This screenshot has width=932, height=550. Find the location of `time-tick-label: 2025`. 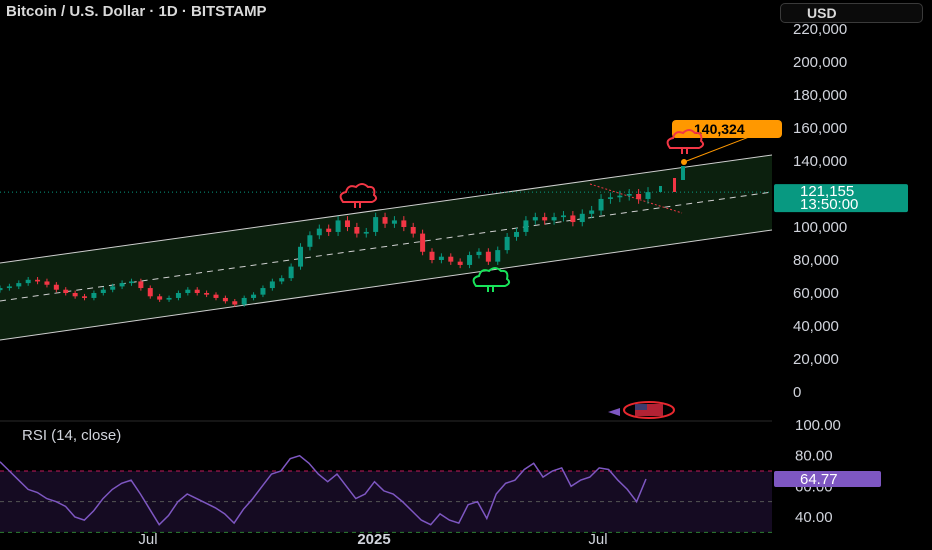

time-tick-label: 2025 is located at coordinates (373, 539).